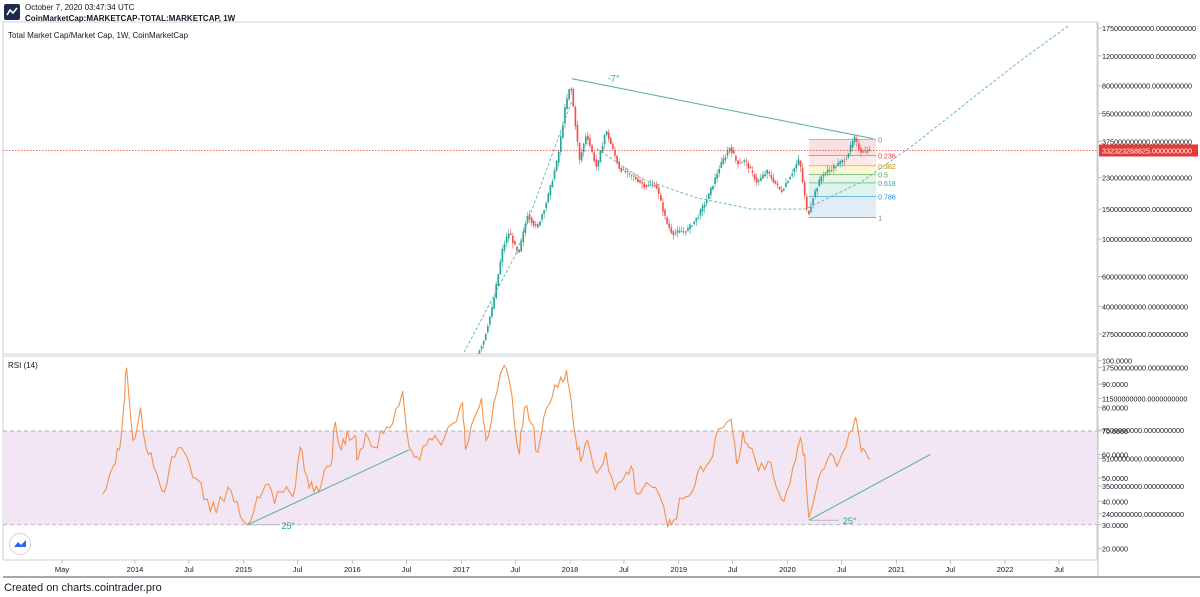 The height and width of the screenshot is (597, 1200). What do you see at coordinates (352, 569) in the screenshot?
I see `time-tick-label: 2016` at bounding box center [352, 569].